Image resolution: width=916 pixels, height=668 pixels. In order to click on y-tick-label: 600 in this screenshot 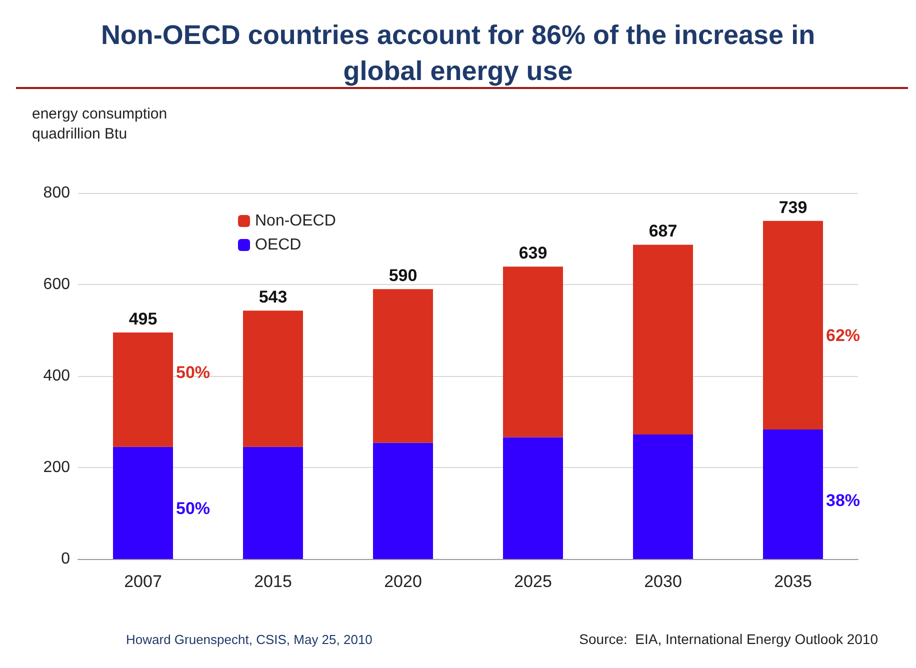, I will do `click(56, 284)`.